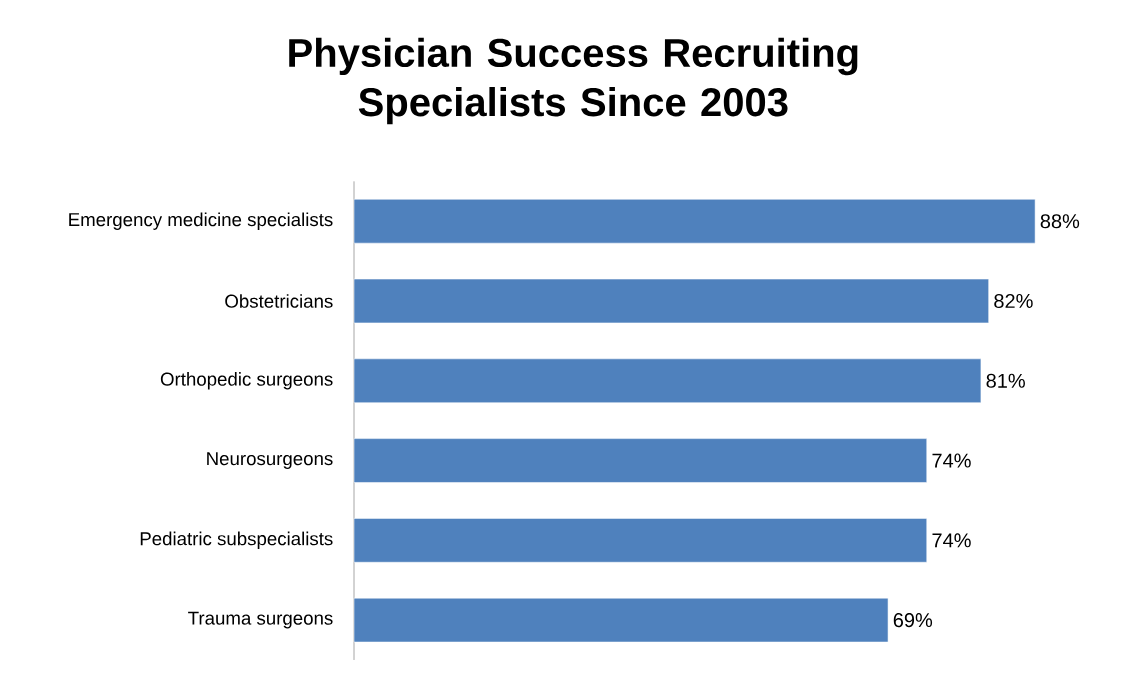 The height and width of the screenshot is (681, 1147). I want to click on y-tick-label: Emergency medicine specialists, so click(201, 221).